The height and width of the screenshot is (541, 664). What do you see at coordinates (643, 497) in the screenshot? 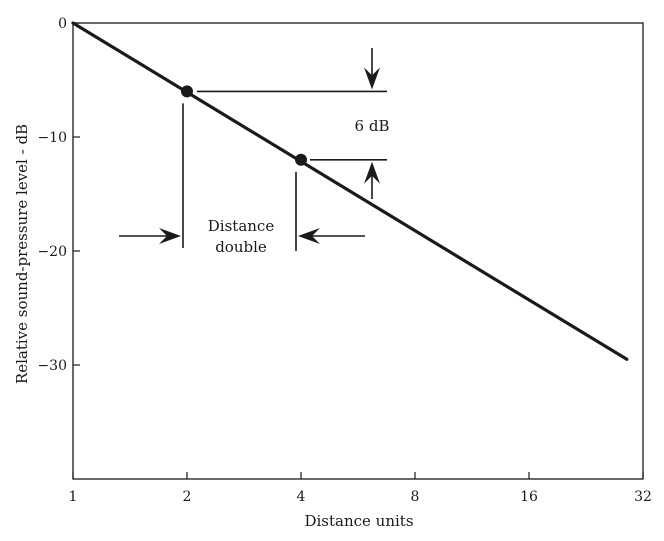
I see `x-tick-label: 32` at bounding box center [643, 497].